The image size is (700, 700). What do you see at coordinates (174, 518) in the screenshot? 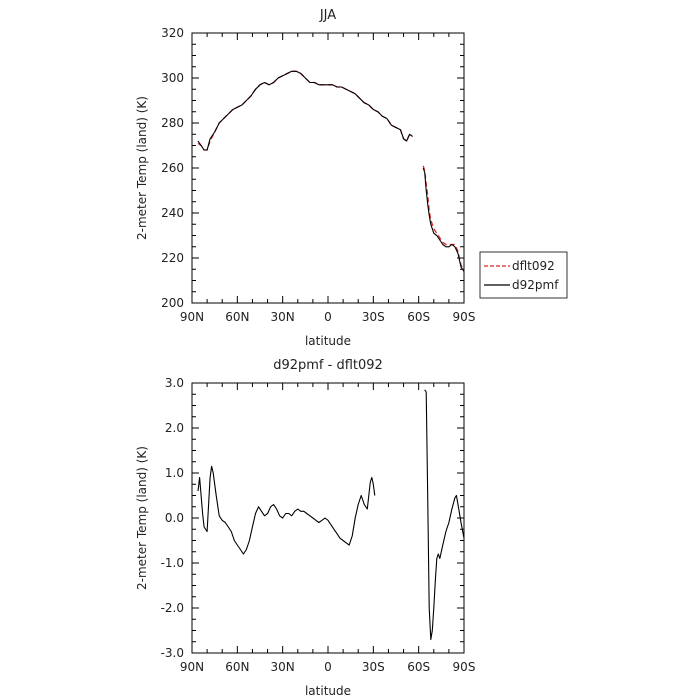
I see `y-tick-label: 0.0` at bounding box center [174, 518].